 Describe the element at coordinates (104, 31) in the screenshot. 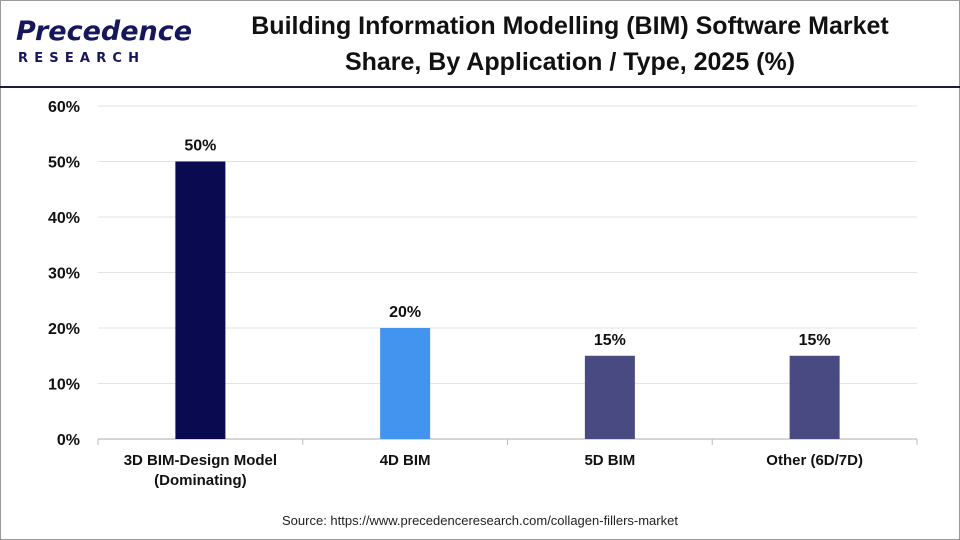

I see `brand-name: Precedence` at that location.